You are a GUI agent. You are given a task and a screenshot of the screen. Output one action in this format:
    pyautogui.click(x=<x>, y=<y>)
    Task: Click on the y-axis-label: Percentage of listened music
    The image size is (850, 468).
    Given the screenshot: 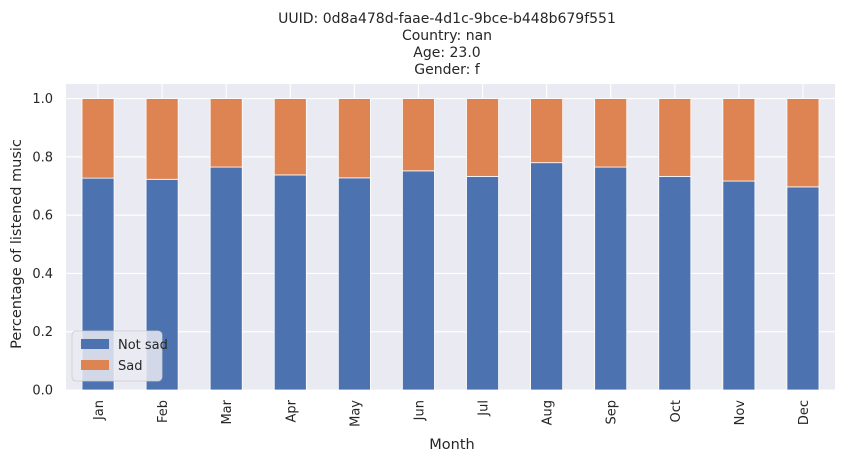 What is the action you would take?
    pyautogui.click(x=17, y=244)
    